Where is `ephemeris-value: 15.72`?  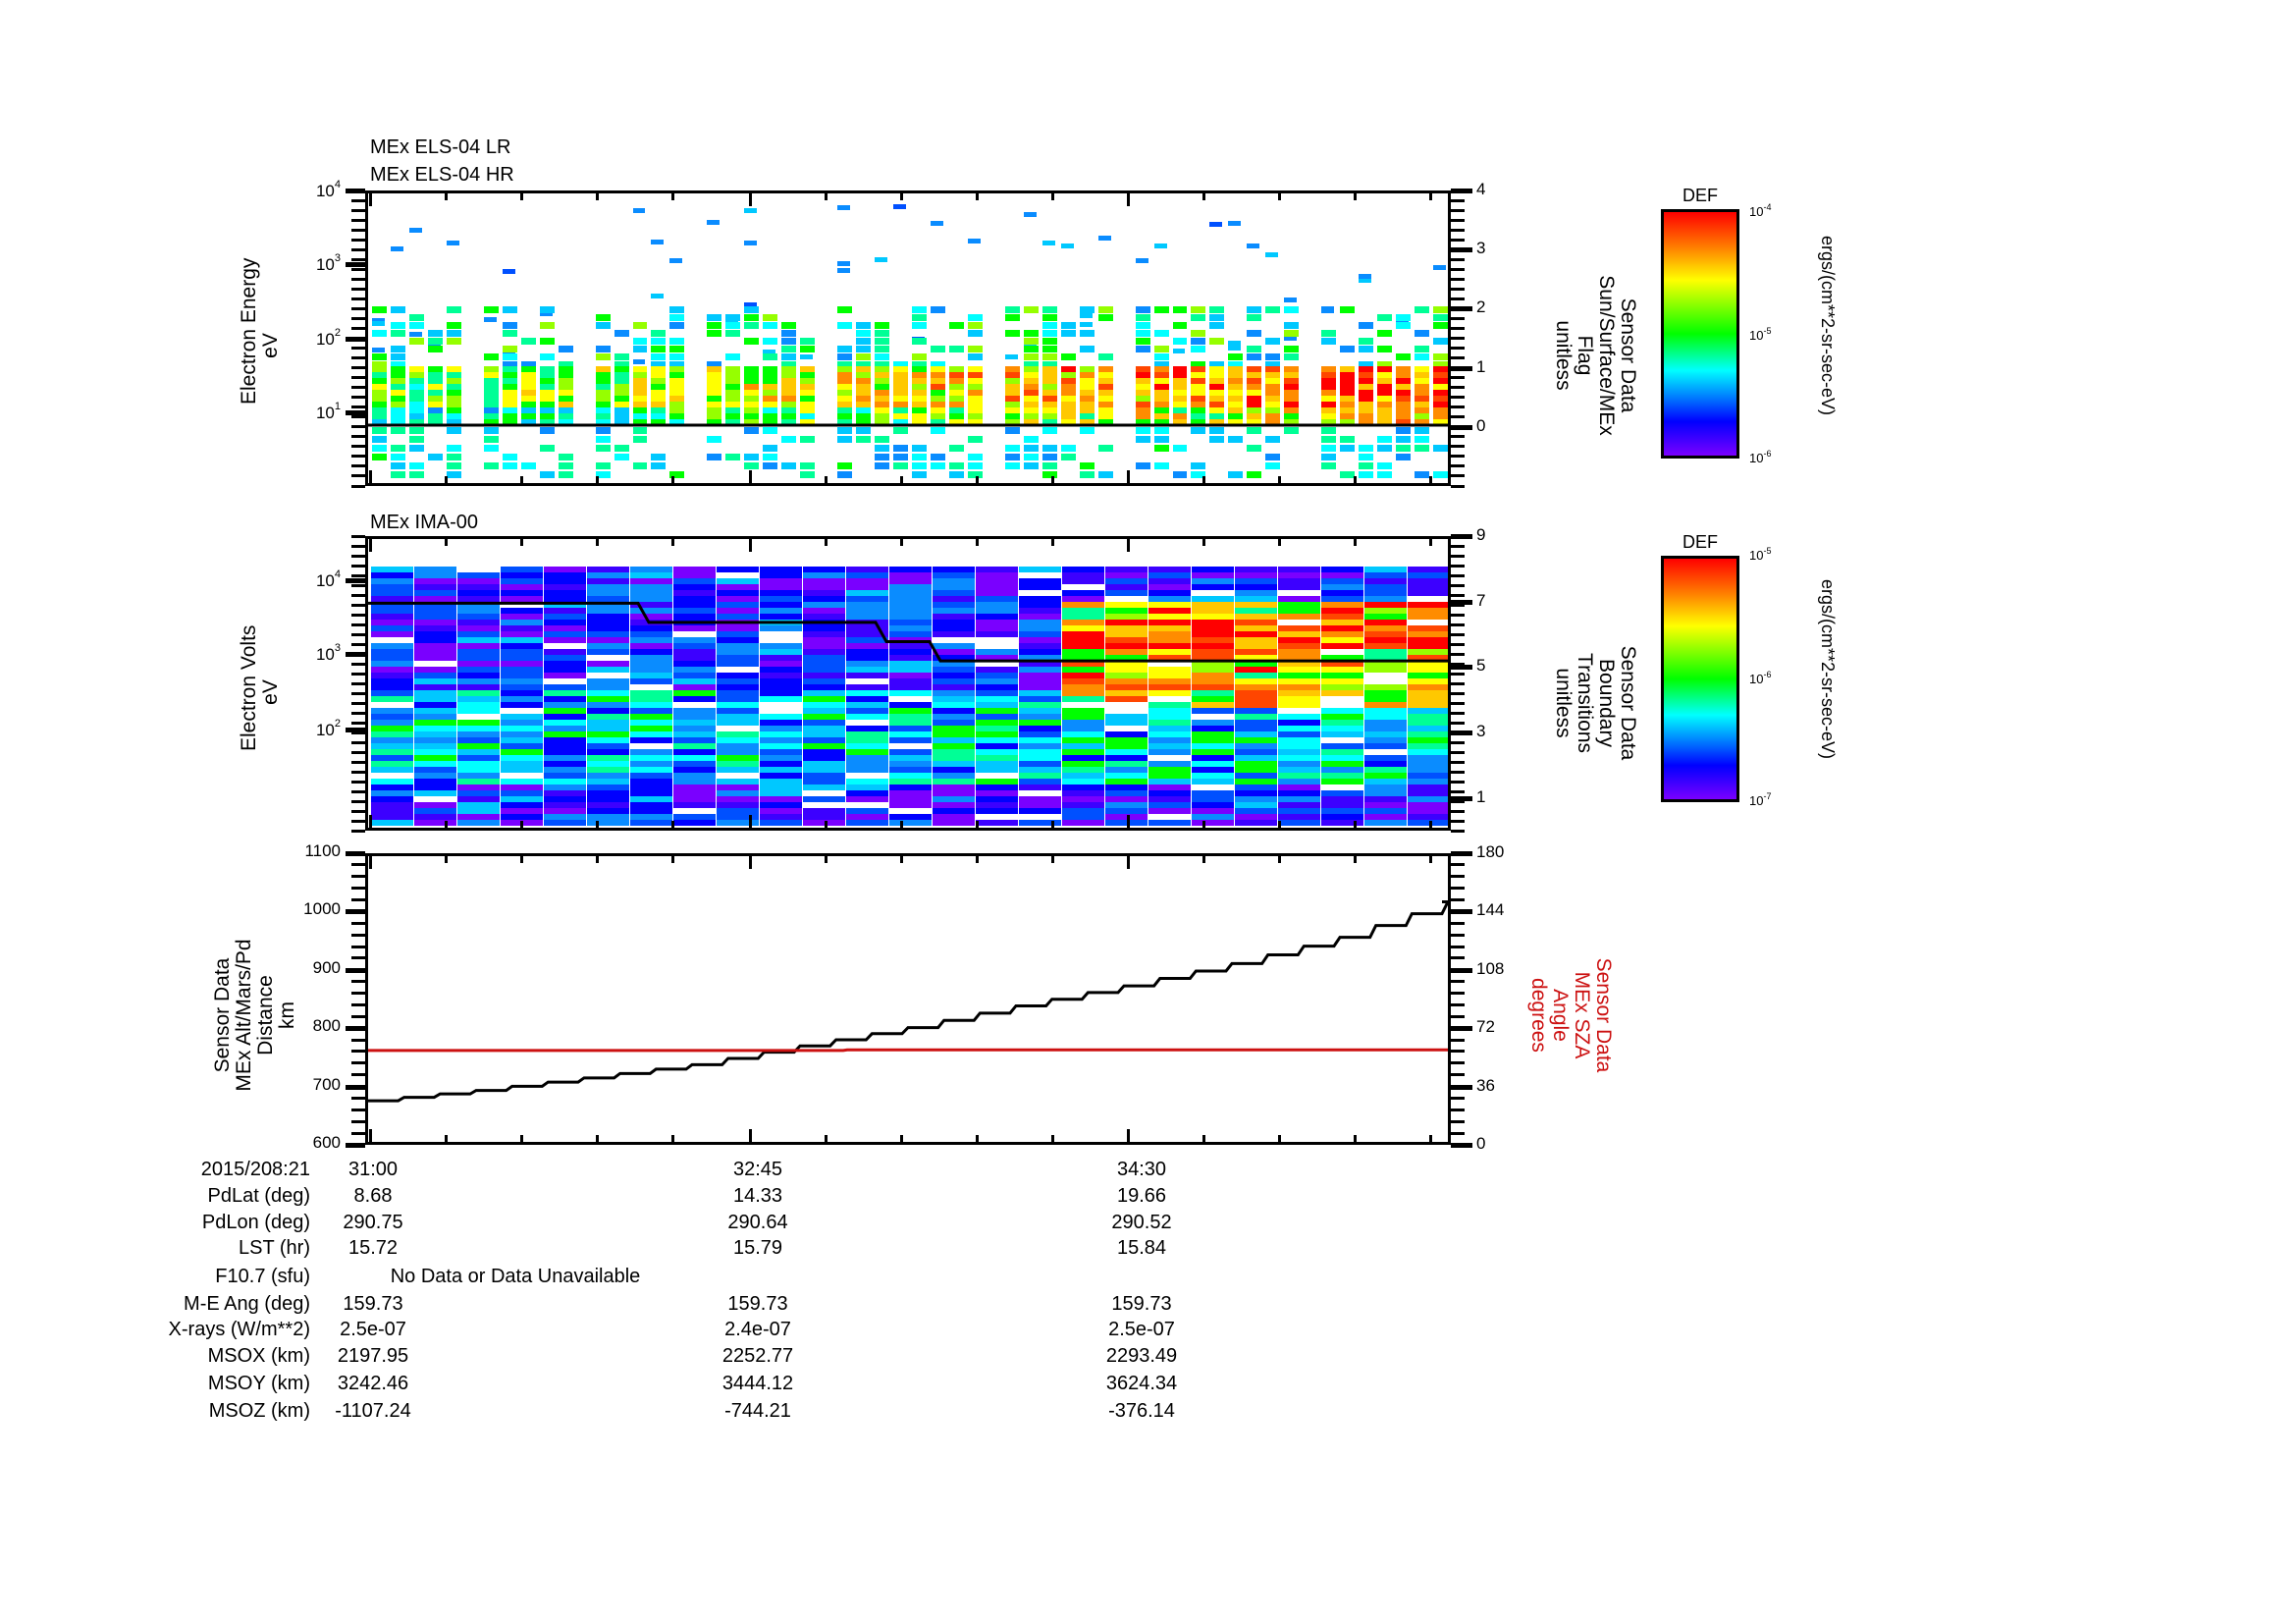 ephemeris-value: 15.72 is located at coordinates (373, 1248).